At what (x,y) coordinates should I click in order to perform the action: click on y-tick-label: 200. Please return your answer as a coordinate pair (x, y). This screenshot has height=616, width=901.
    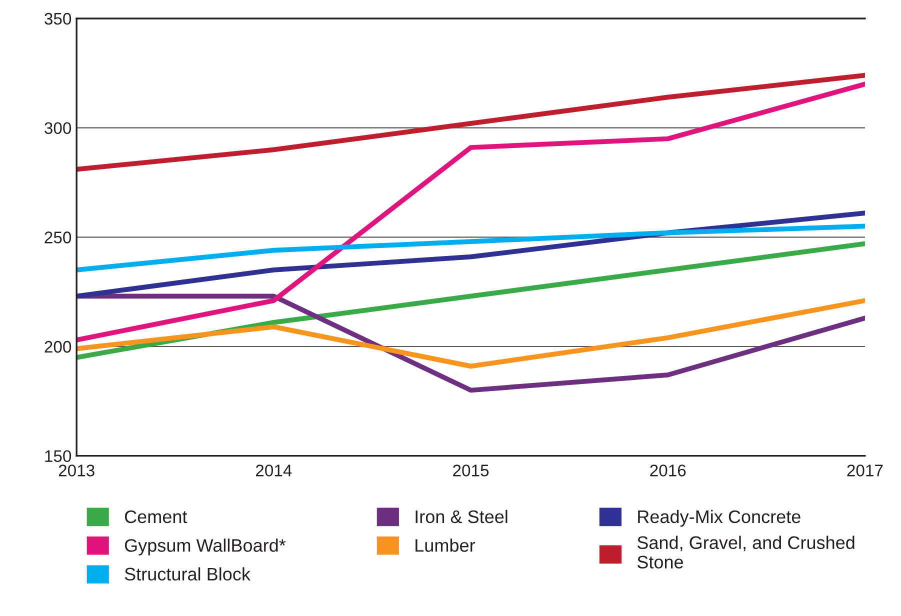
    Looking at the image, I should click on (58, 346).